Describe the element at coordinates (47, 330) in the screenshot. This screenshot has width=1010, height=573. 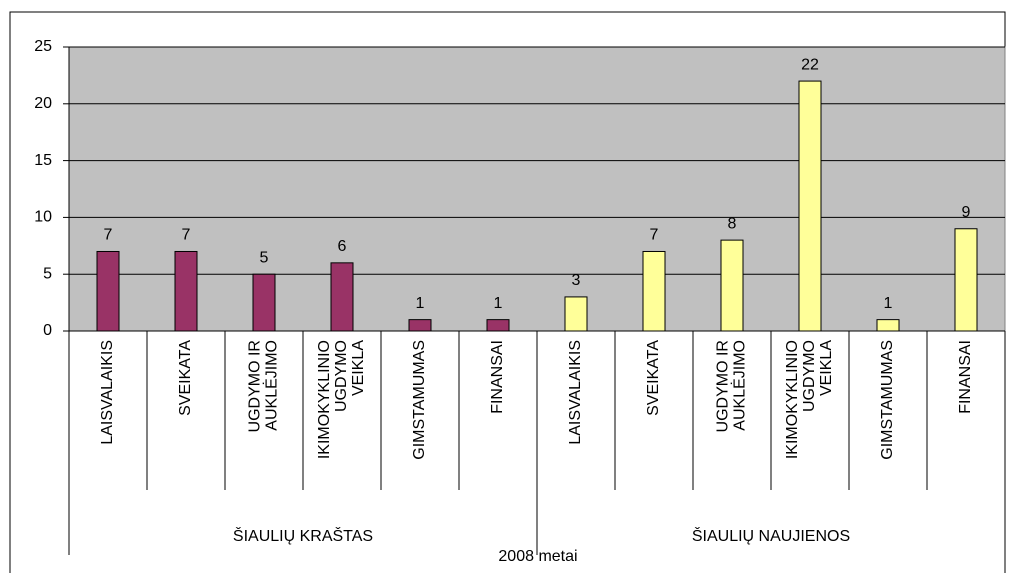
I see `y-tick-label: 0` at that location.